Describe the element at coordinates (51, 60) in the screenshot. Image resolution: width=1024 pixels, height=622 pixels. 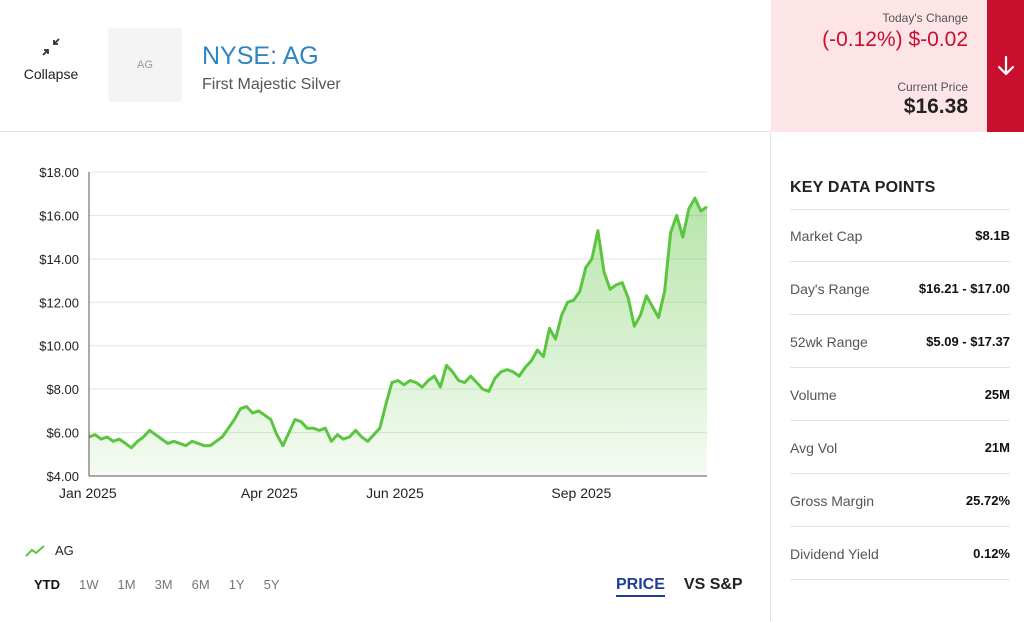
I see `collapse-button: Collapse` at that location.